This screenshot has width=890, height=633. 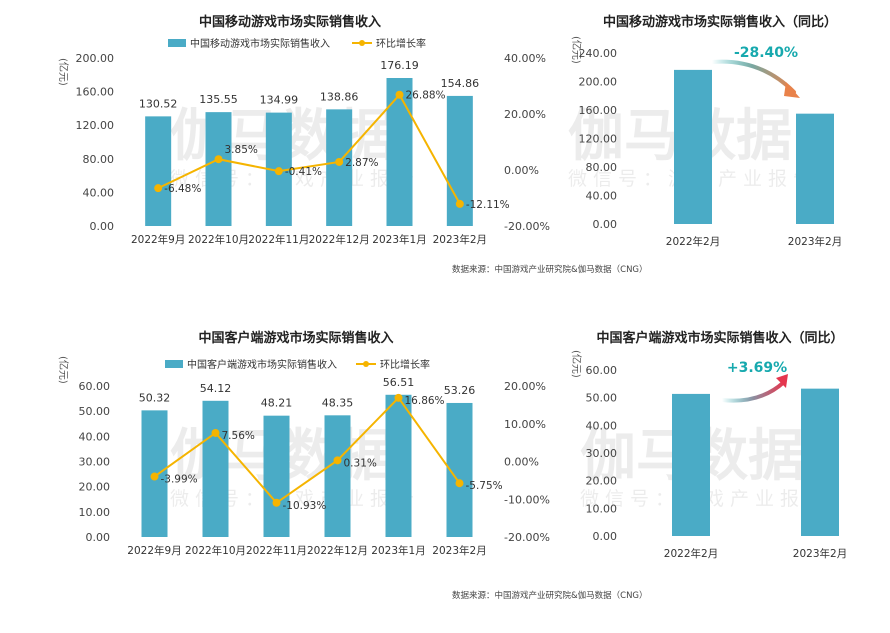 What do you see at coordinates (218, 99) in the screenshot?
I see `bar-value-label: 135.55` at bounding box center [218, 99].